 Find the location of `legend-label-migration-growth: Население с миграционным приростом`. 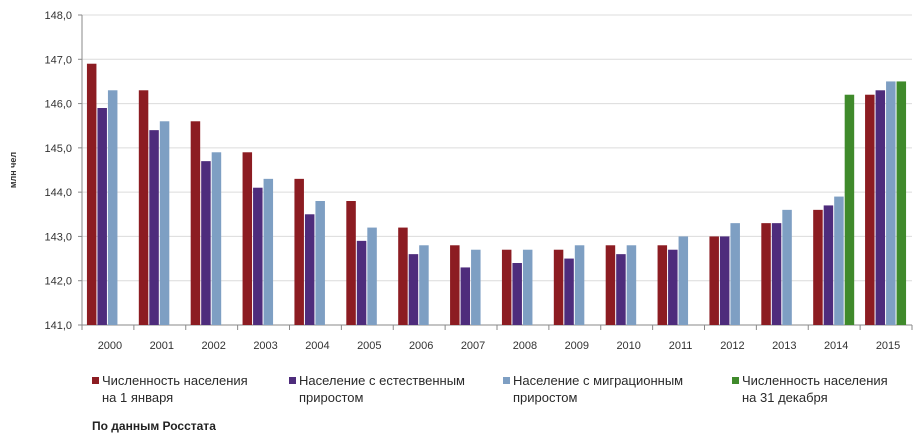

legend-label-migration-growth: Население с миграционным приростом is located at coordinates (598, 389).